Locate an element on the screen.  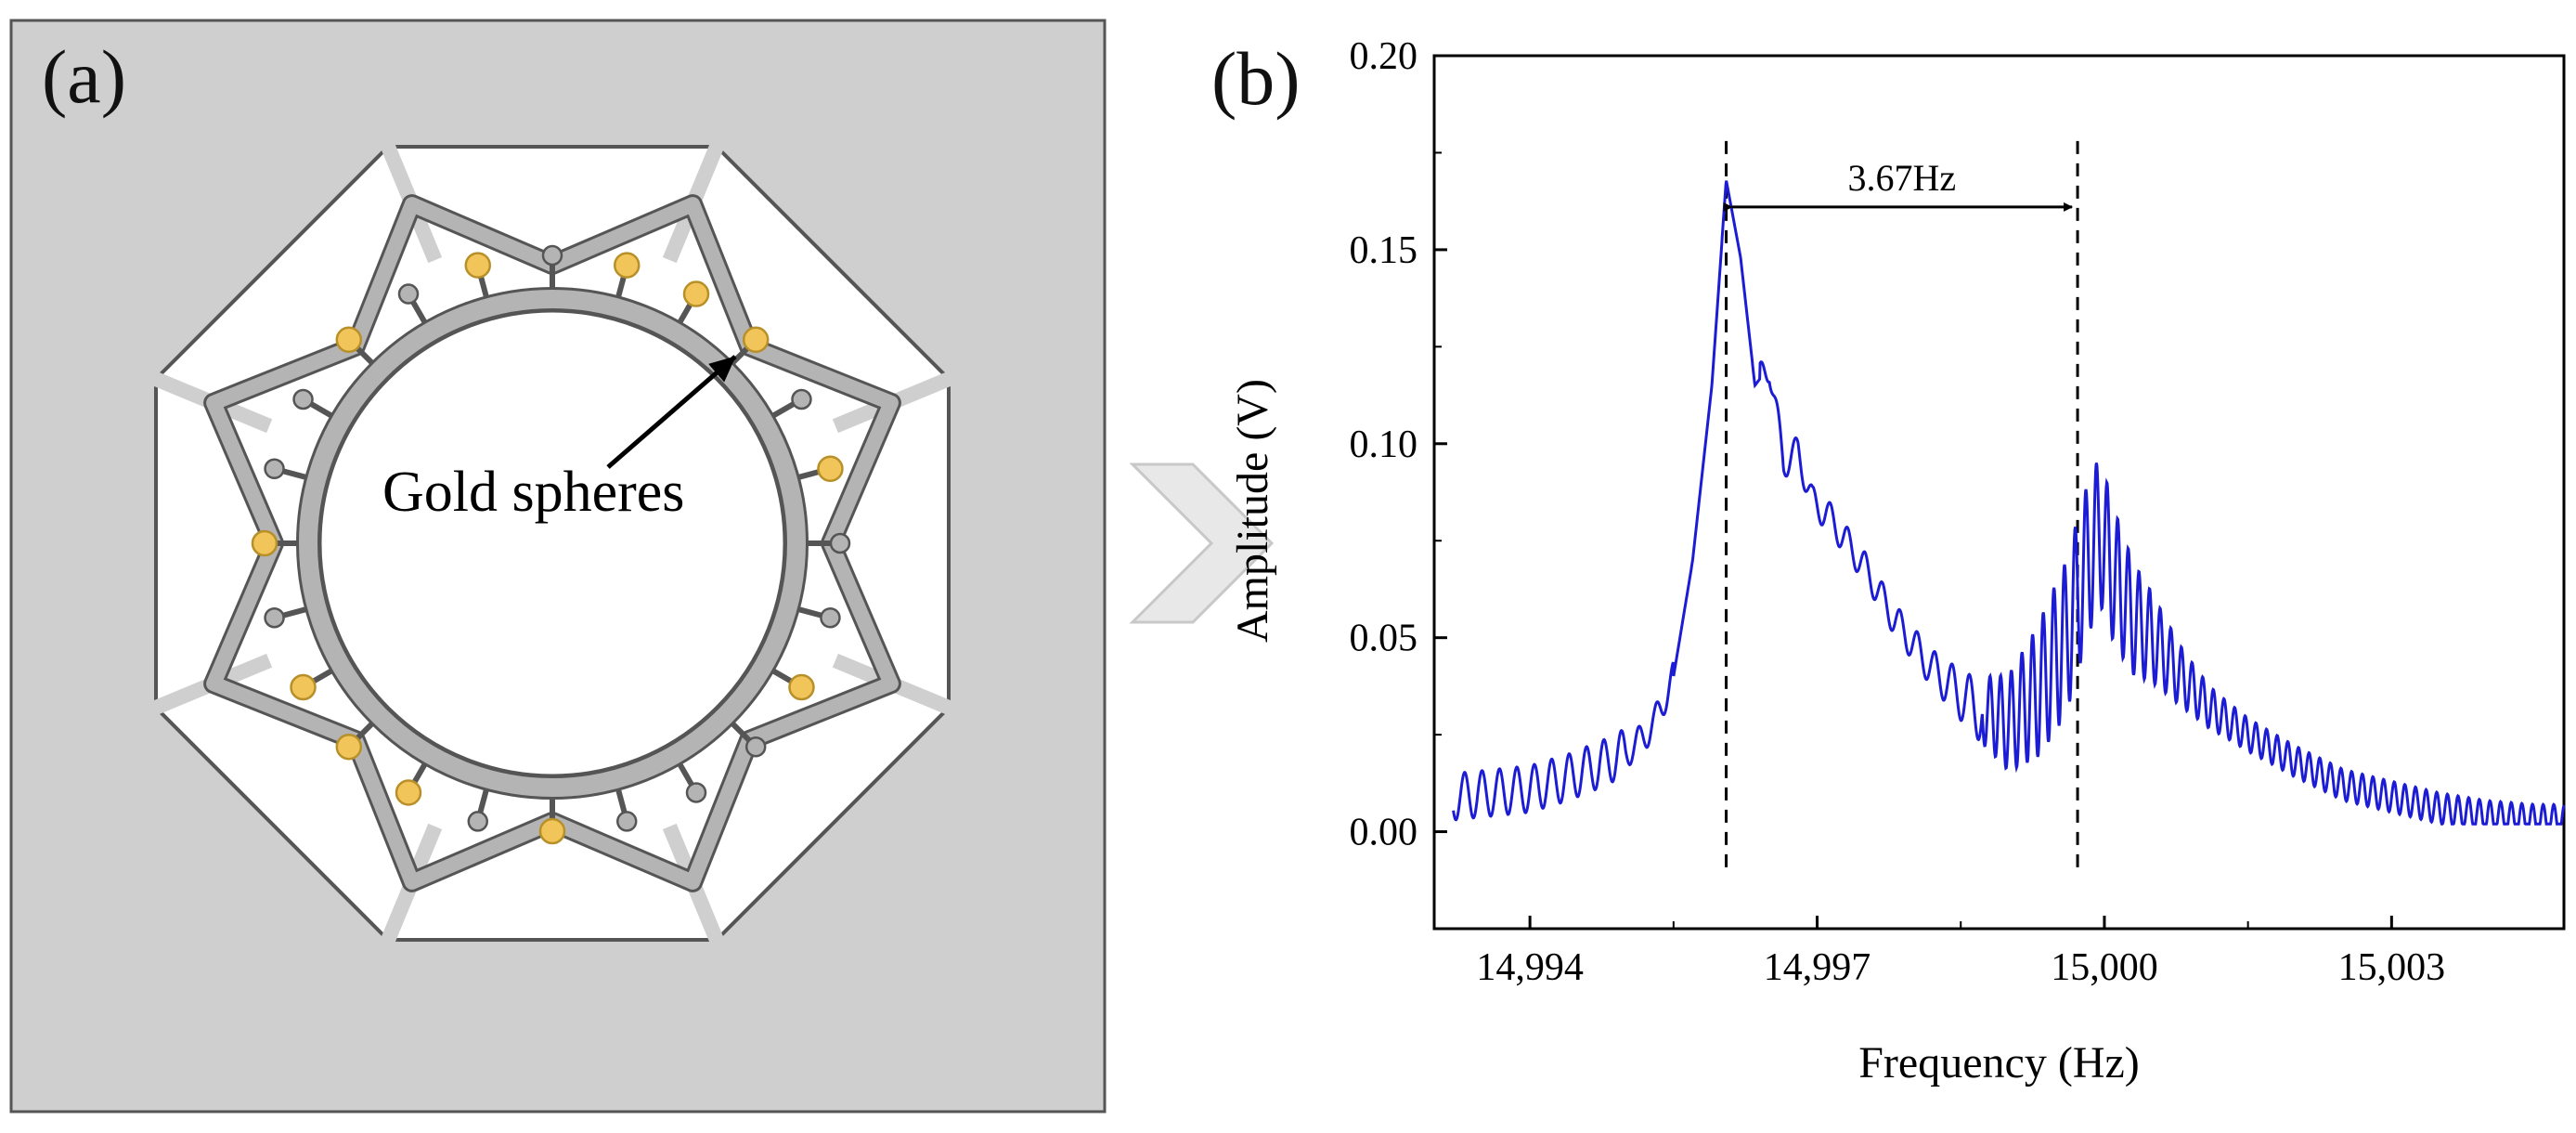
x-axis: 14,994 14,997 15,000 15,003 is located at coordinates (1960, 952).